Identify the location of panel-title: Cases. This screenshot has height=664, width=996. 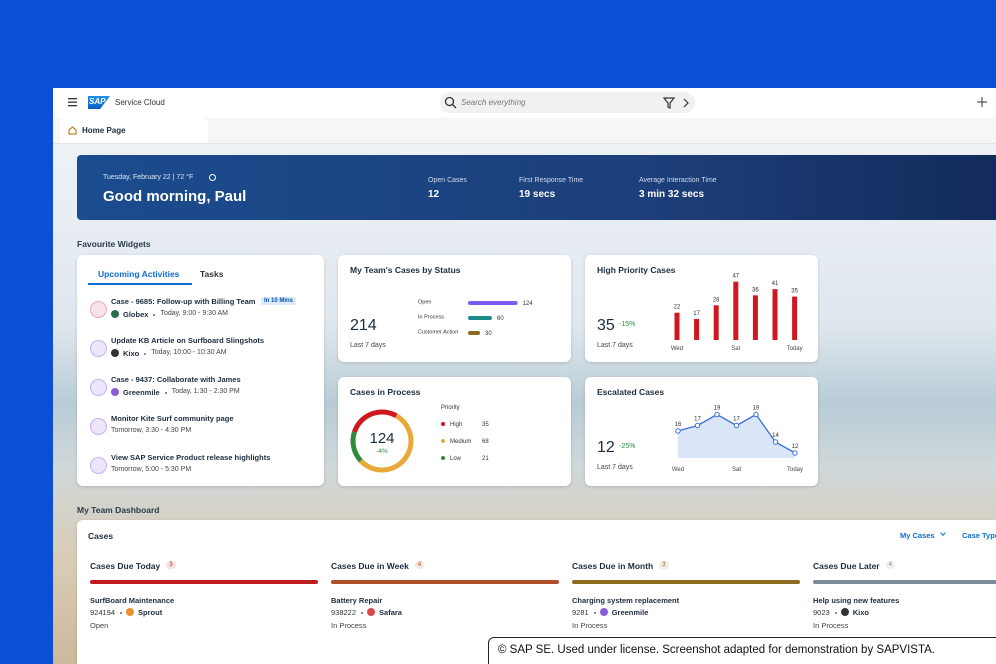
(101, 536).